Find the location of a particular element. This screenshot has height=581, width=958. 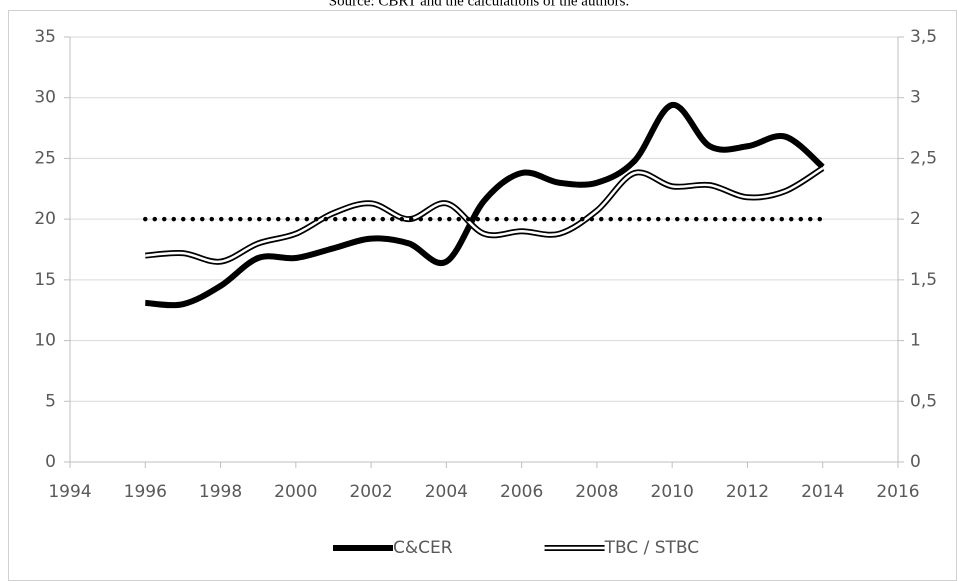

x-tick-label: 2006 is located at coordinates (521, 492).